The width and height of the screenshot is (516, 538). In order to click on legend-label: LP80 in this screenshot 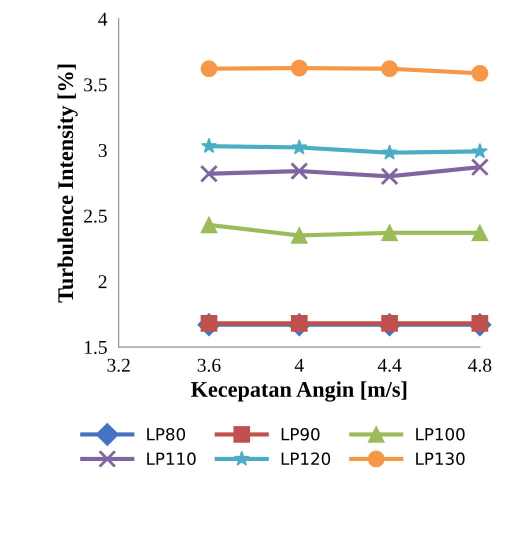, I will do `click(166, 434)`.